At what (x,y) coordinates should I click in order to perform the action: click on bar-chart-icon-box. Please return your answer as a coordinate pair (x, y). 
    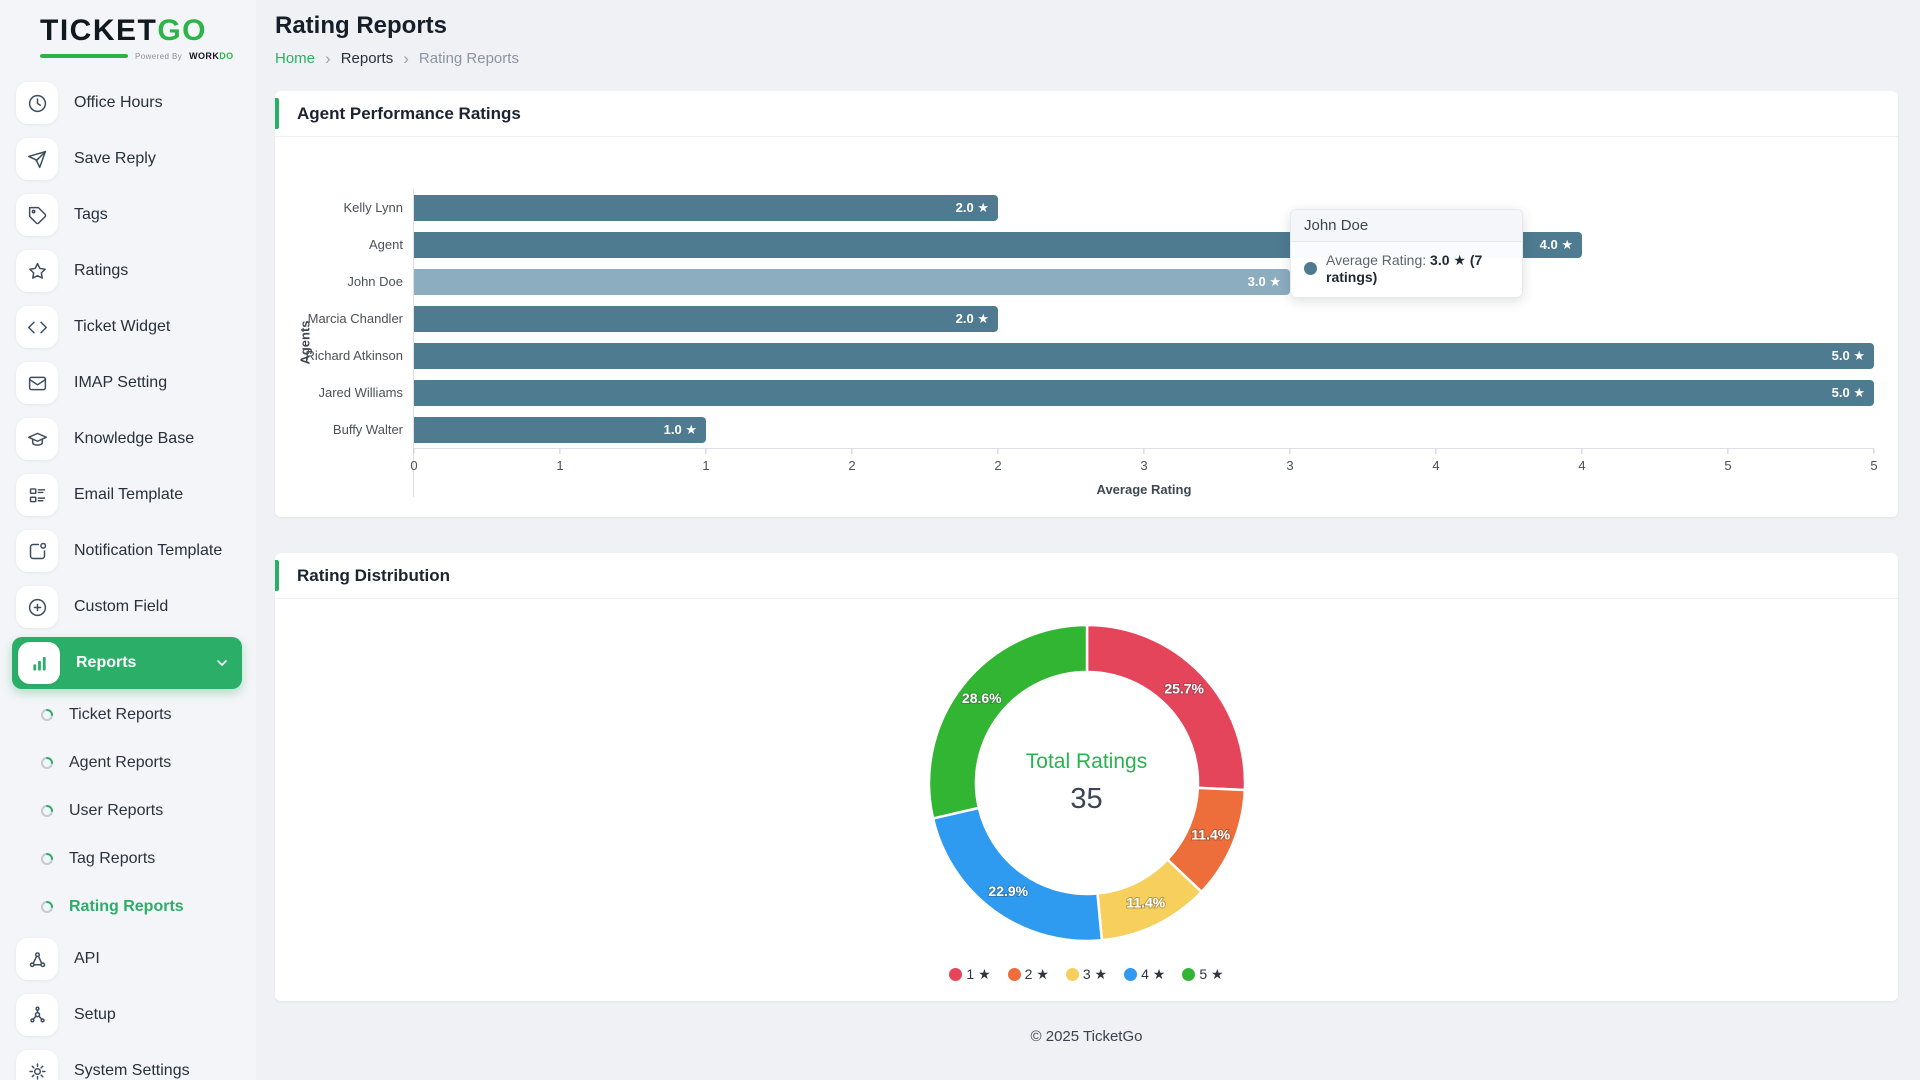
    Looking at the image, I should click on (39, 663).